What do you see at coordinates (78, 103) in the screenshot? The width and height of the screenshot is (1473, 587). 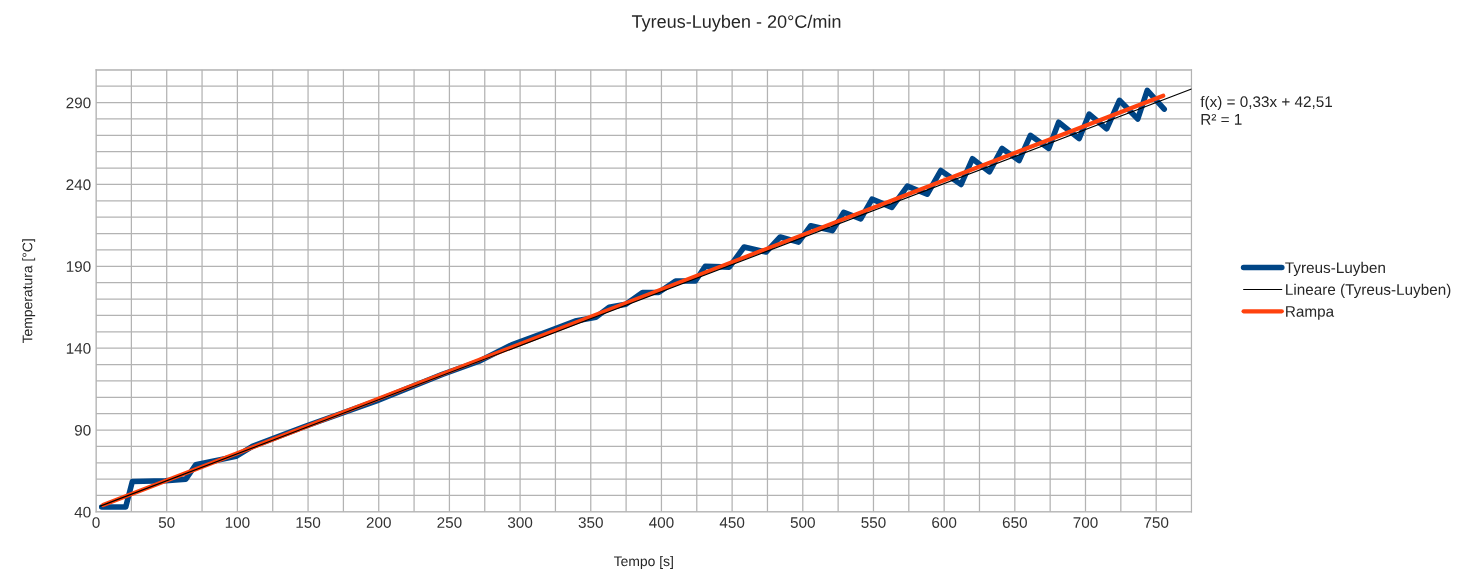 I see `y-tick-label: 290` at bounding box center [78, 103].